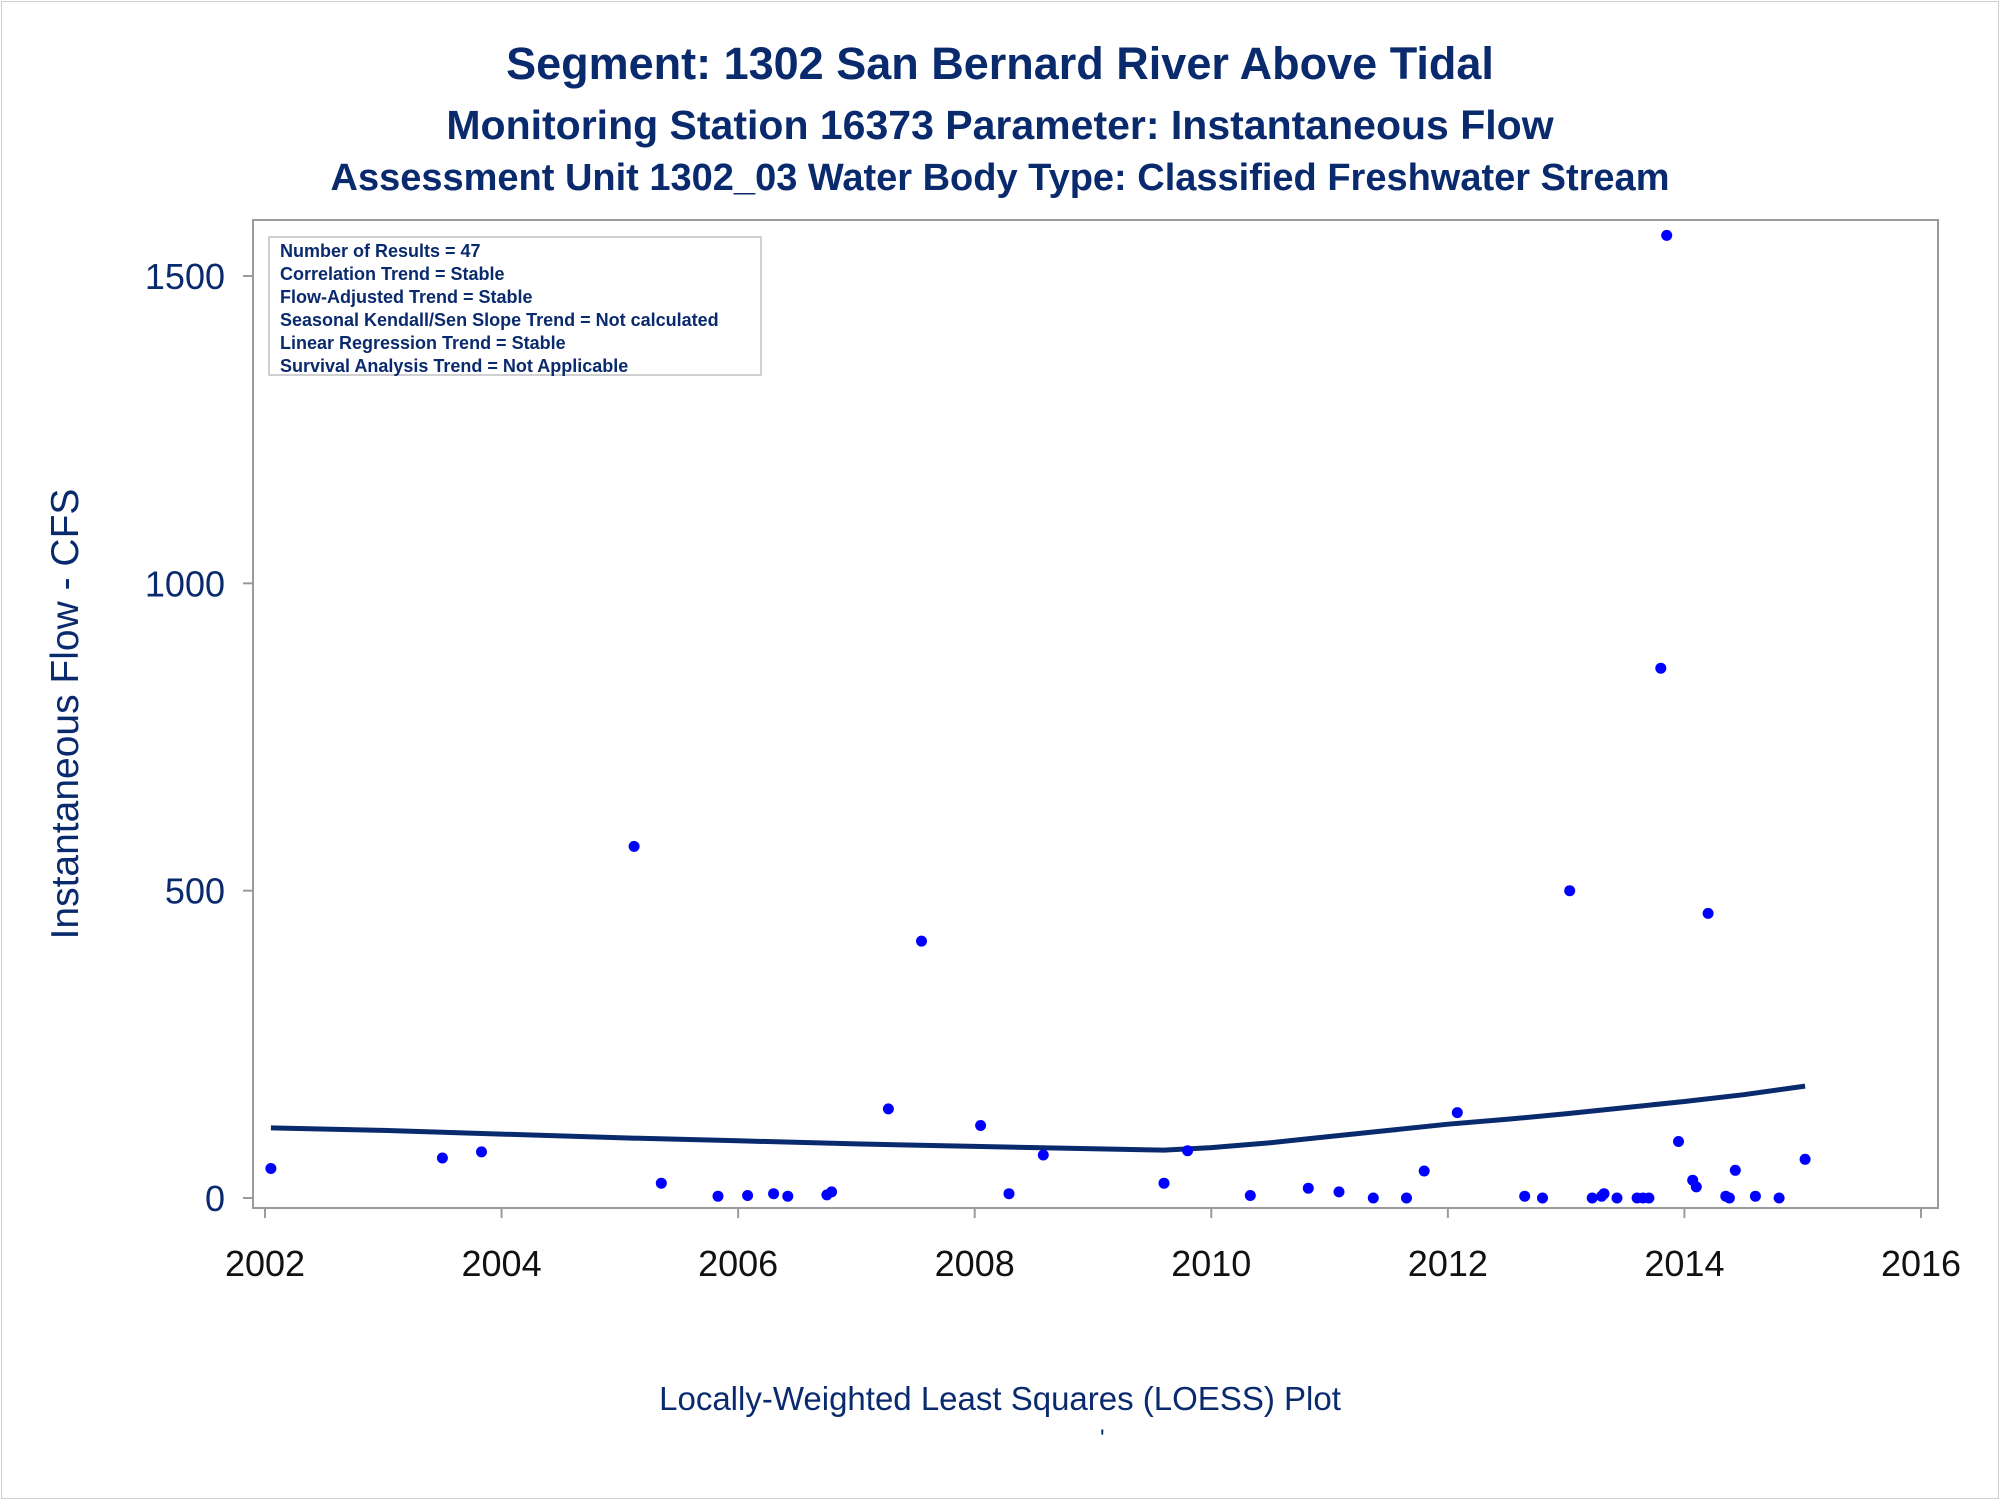 The image size is (2000, 1500). I want to click on x-tick-label: 2016, so click(1921, 1263).